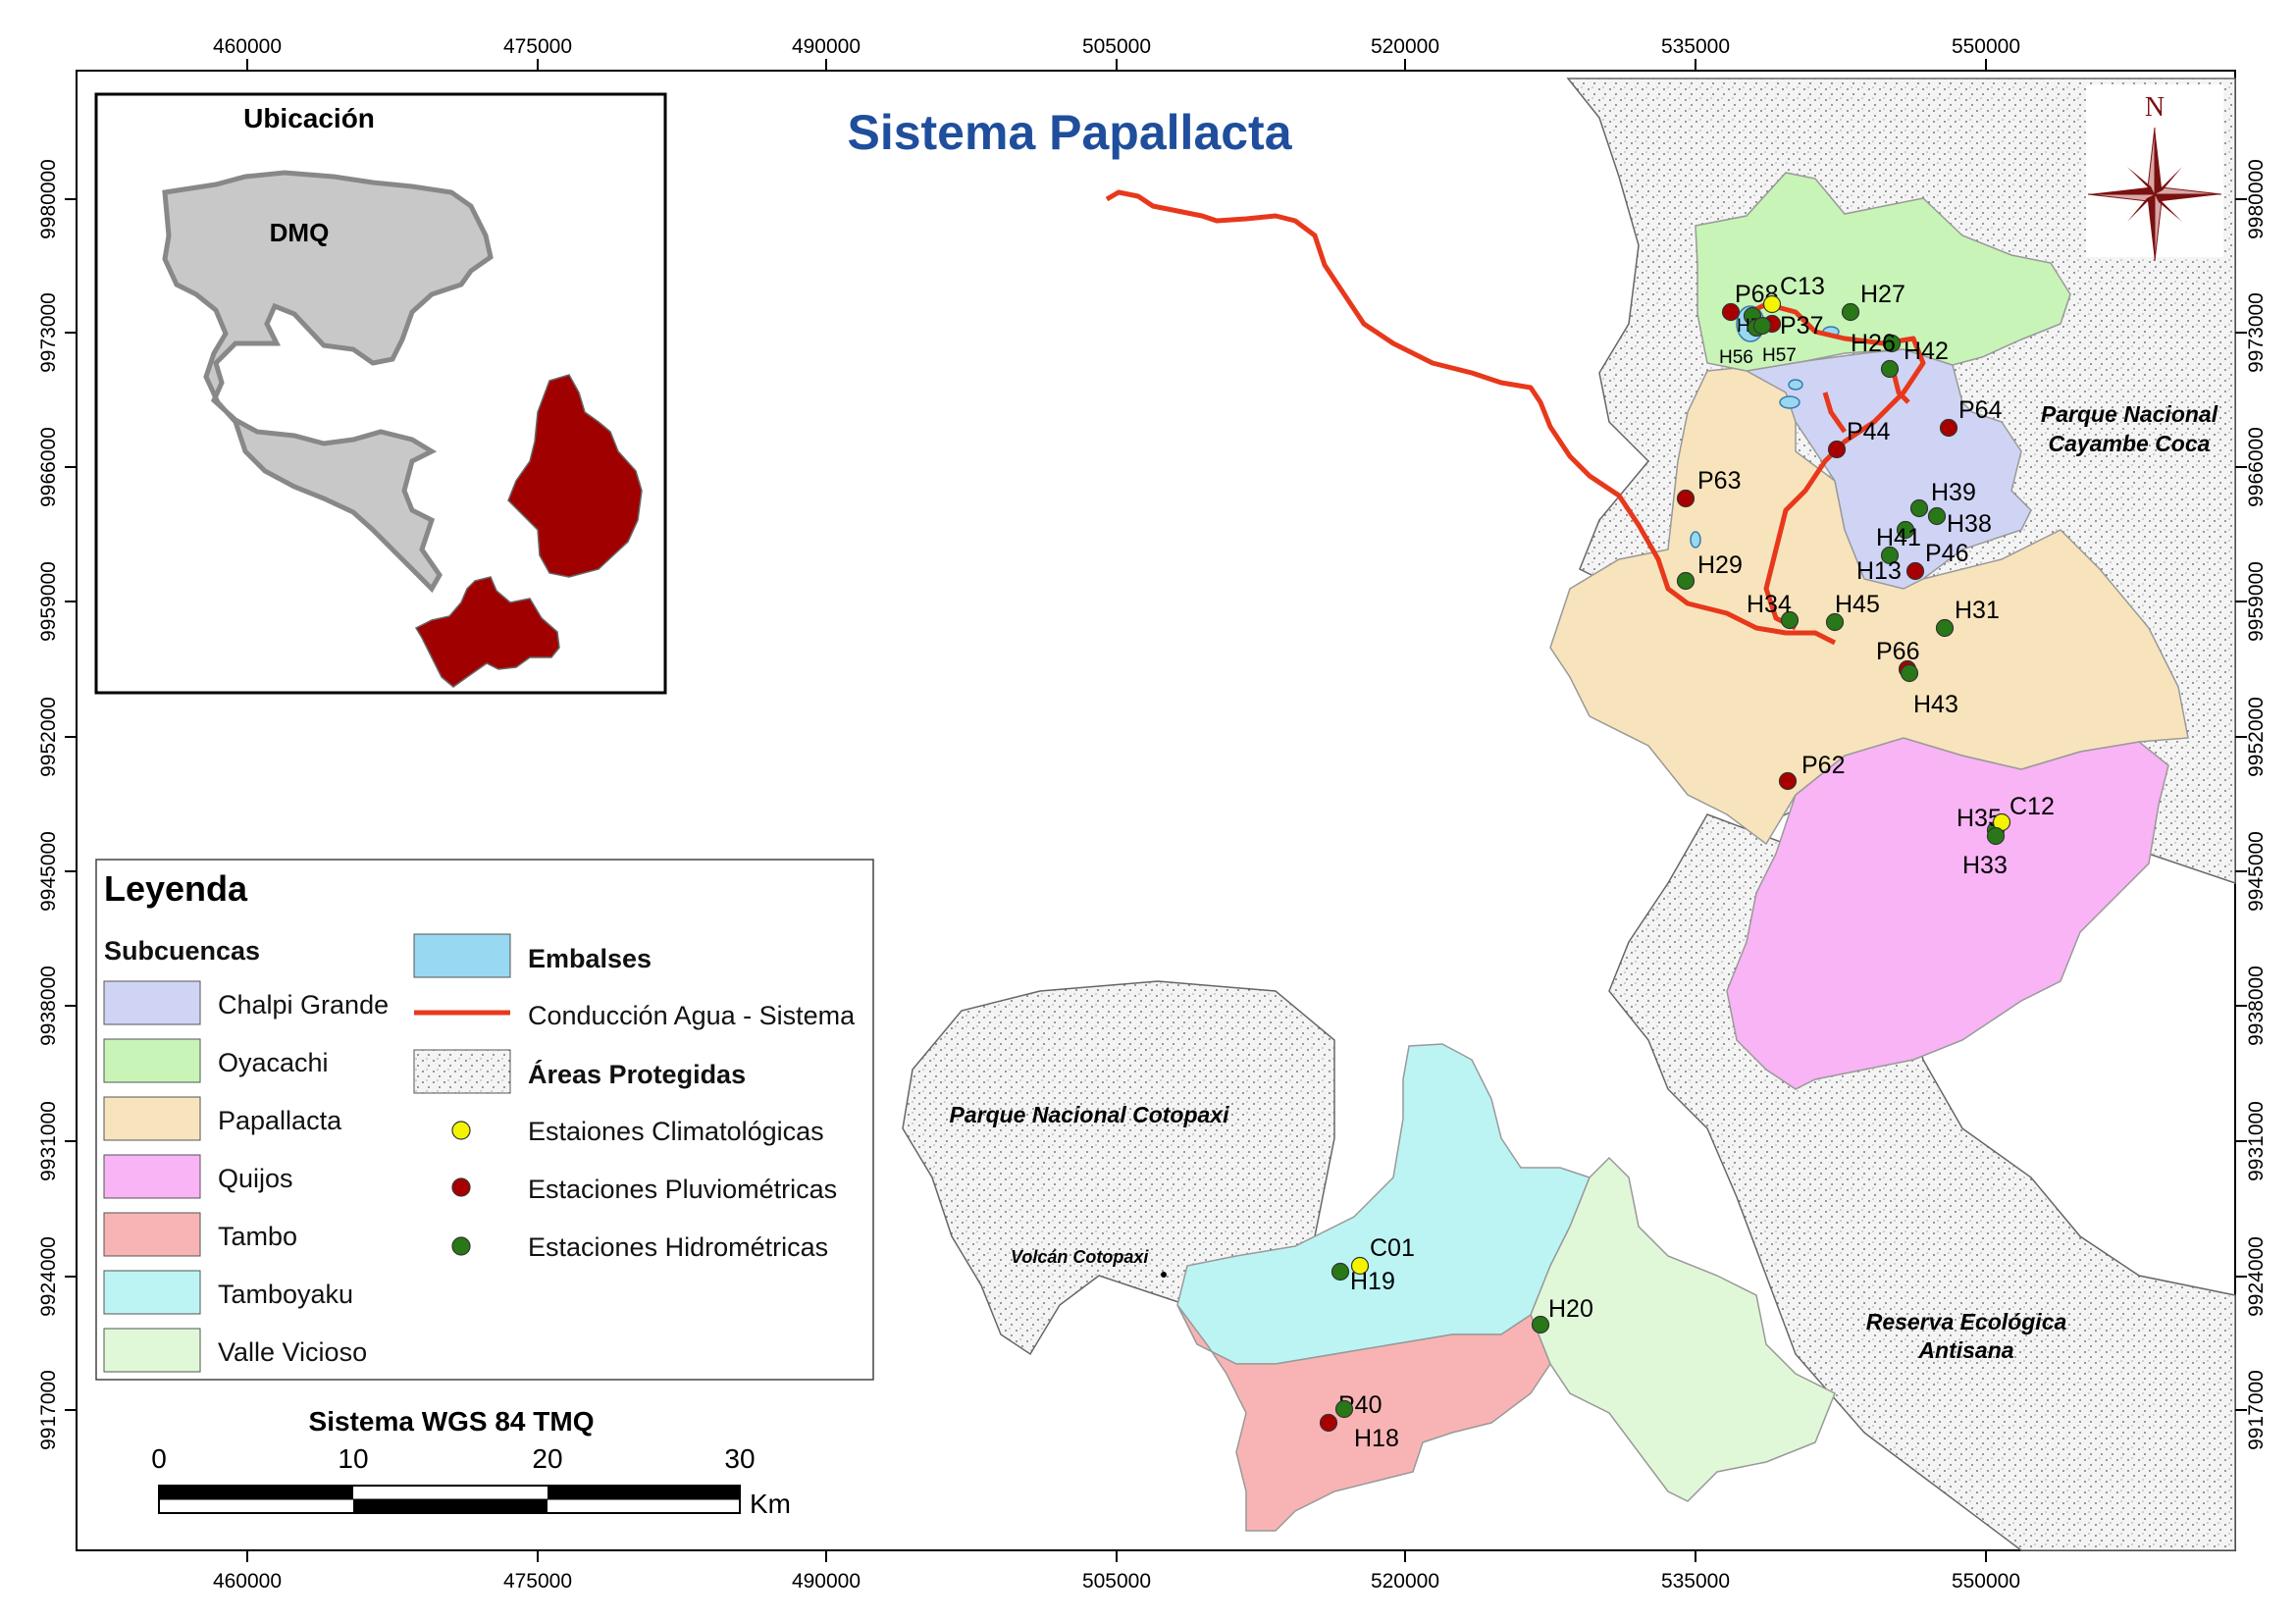  I want to click on x-tick-label-bottom: 475000, so click(537, 1581).